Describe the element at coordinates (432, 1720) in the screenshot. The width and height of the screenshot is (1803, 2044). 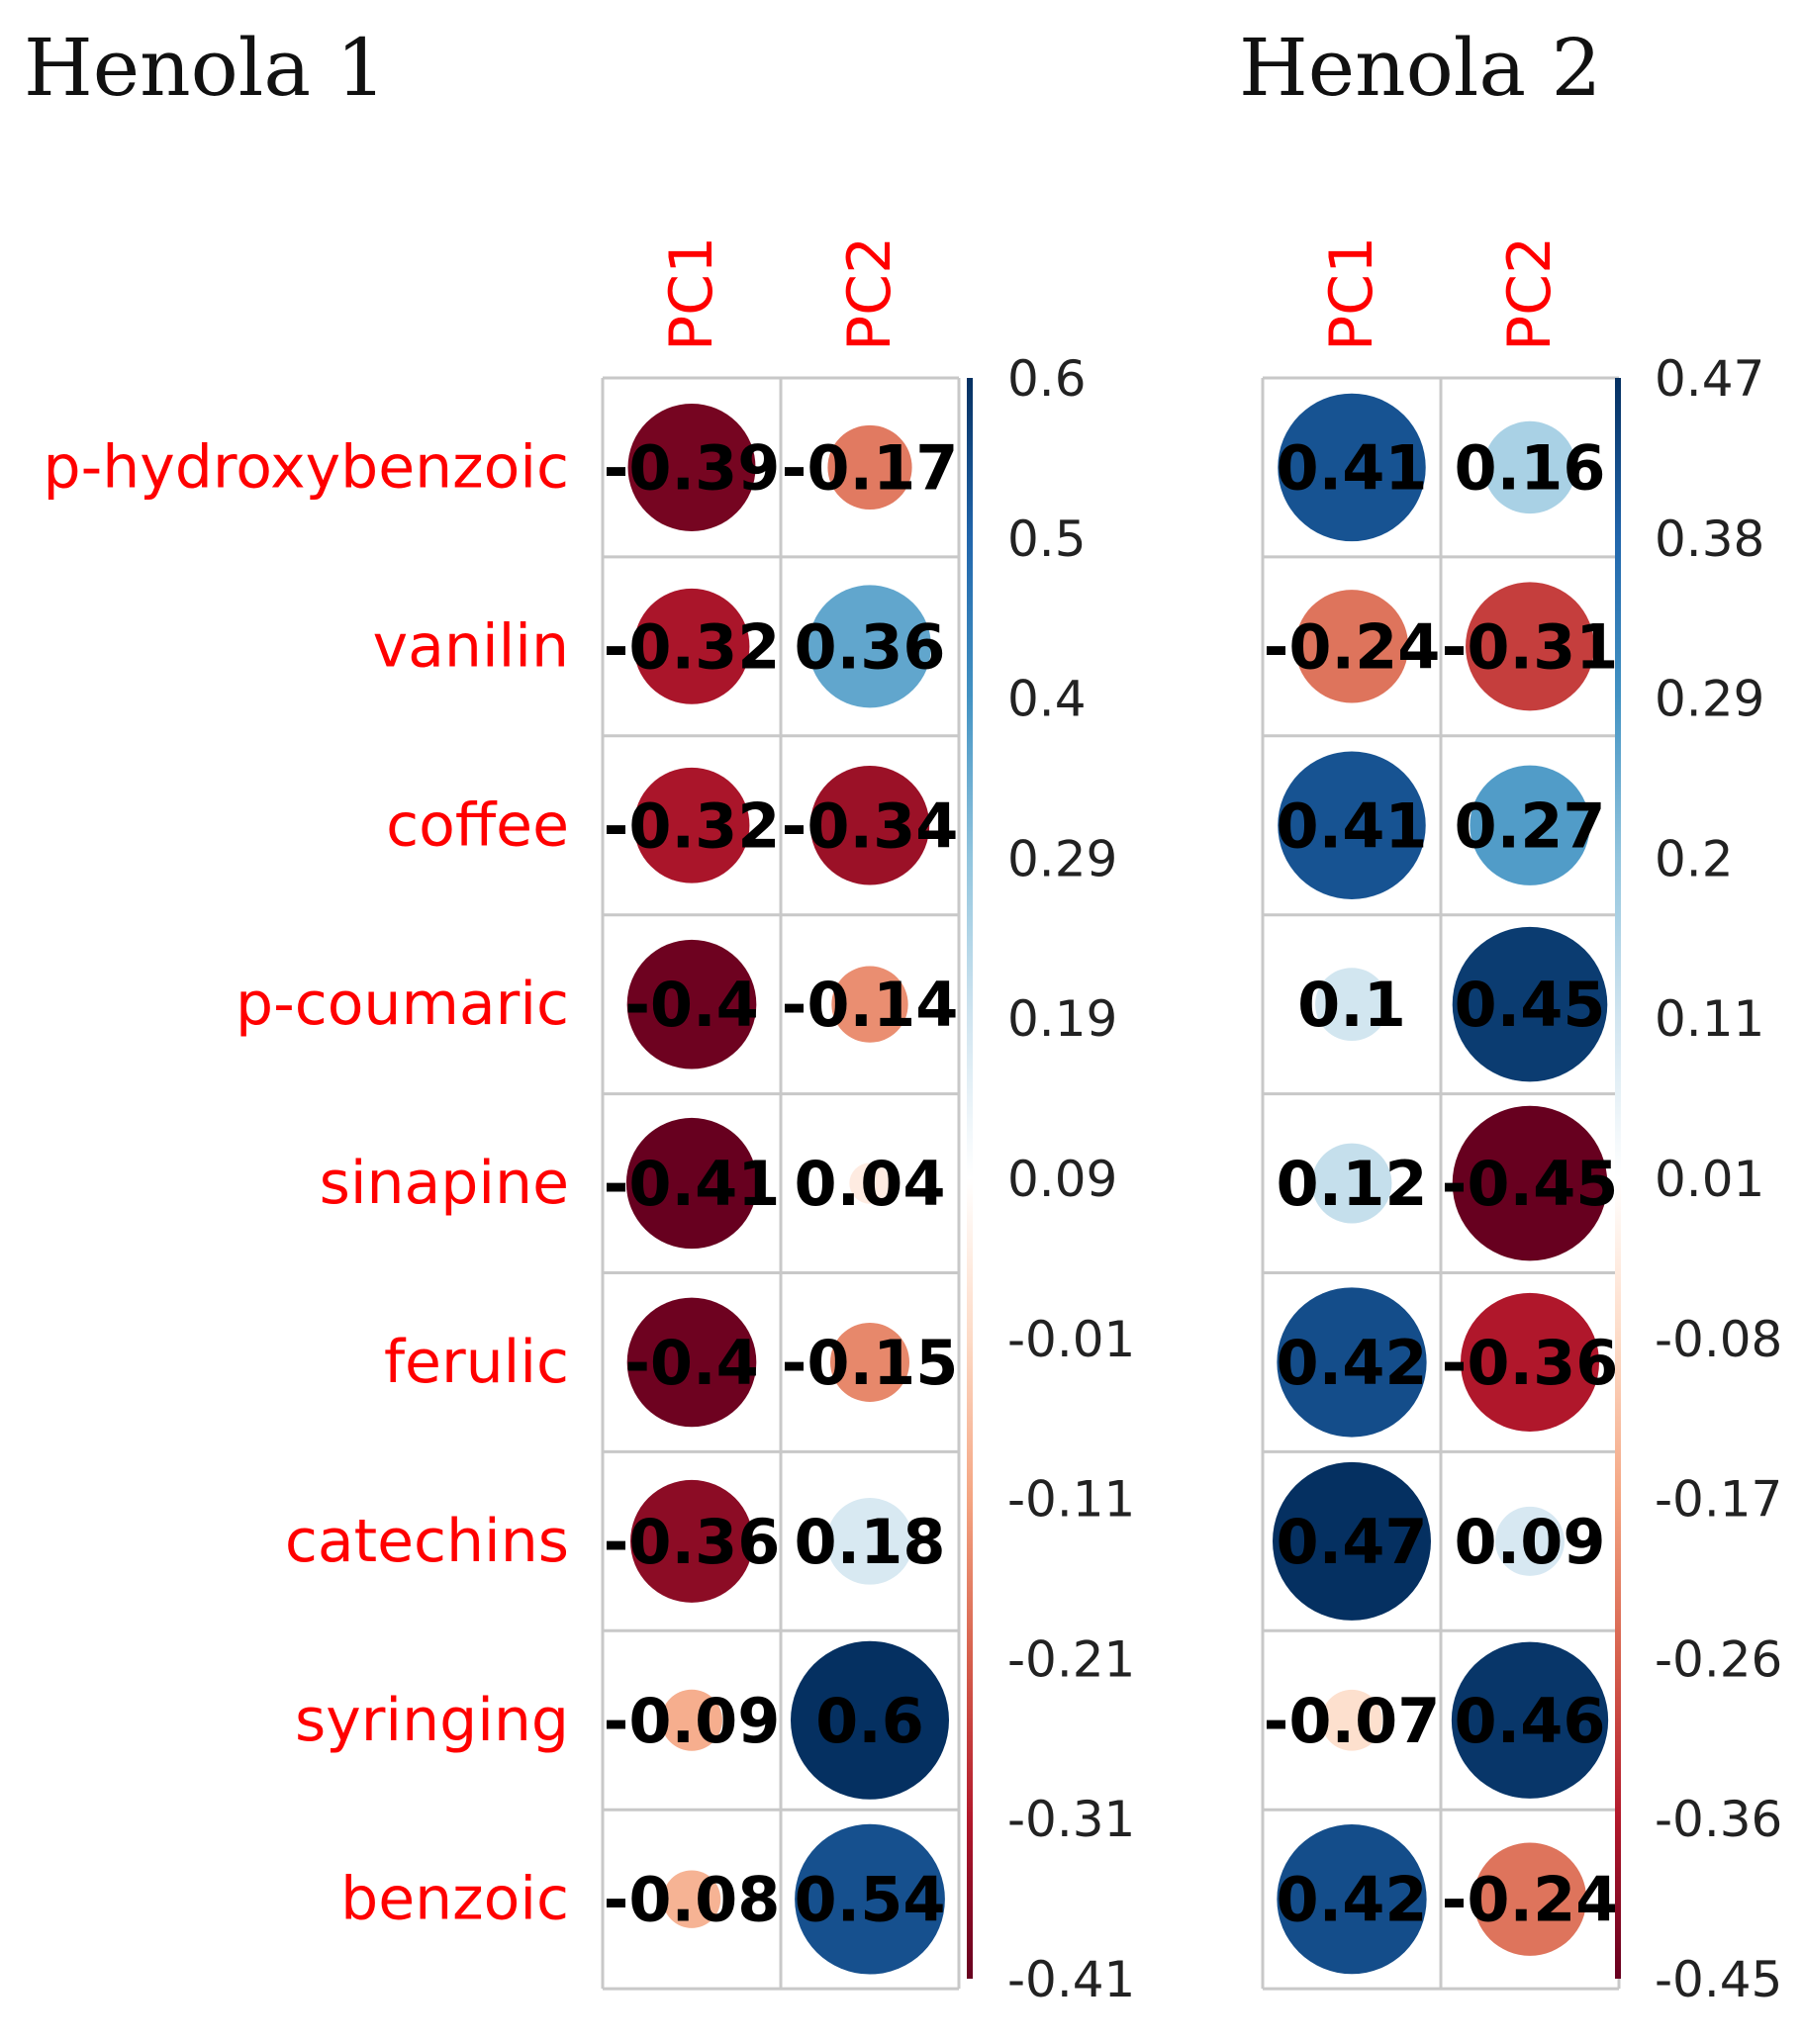
I see `row-label-syringing: syringing` at that location.